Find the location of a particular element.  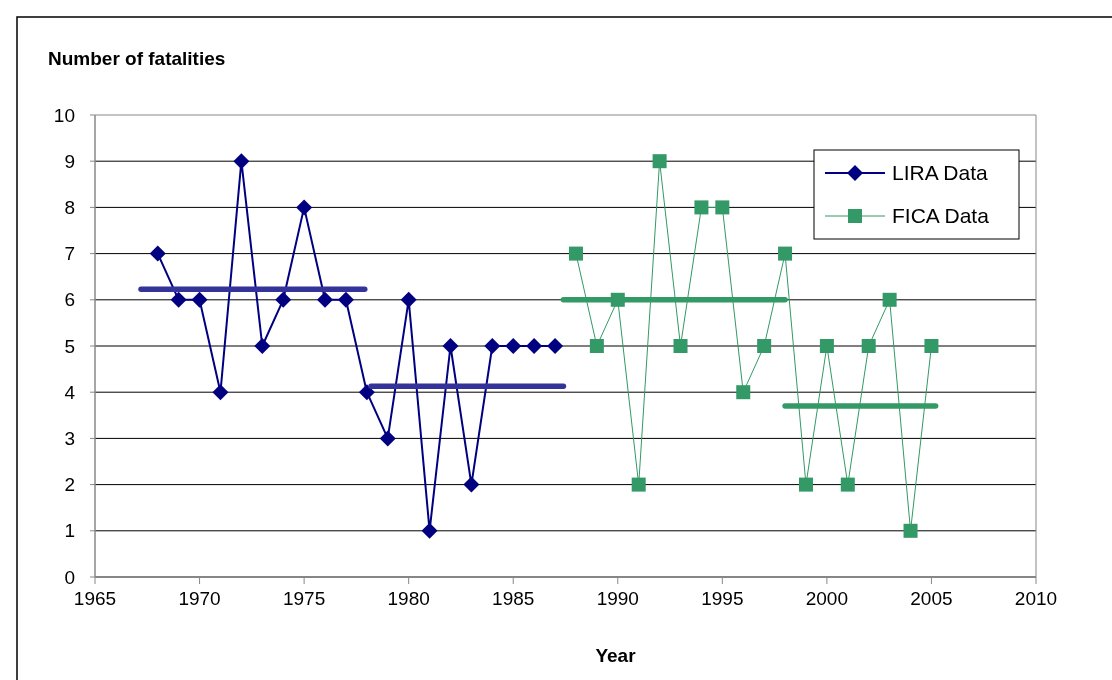

x-tick-label: 2000 is located at coordinates (827, 598).